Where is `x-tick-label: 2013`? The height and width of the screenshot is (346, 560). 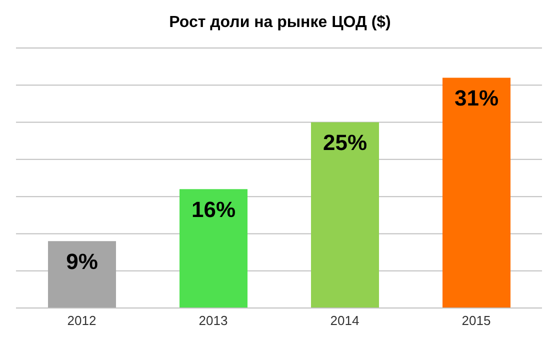 x-tick-label: 2013 is located at coordinates (213, 320).